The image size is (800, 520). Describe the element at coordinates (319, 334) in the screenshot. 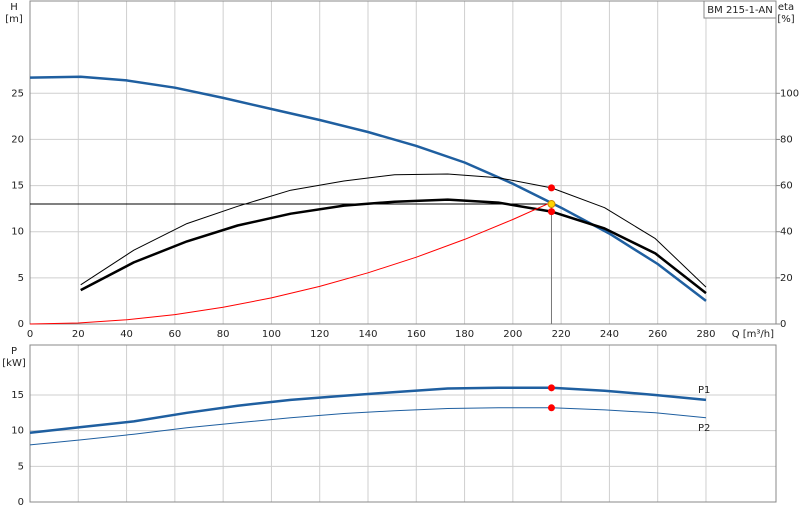

I see `x-tick-label: 120` at that location.